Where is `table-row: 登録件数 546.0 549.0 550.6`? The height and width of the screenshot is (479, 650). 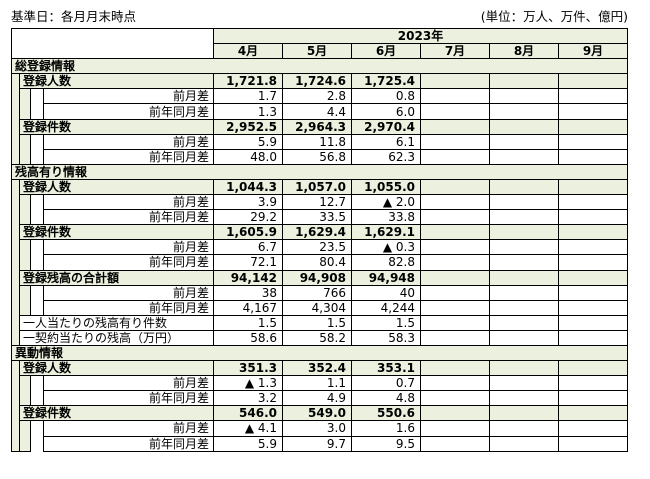
table-row: 登録件数 546.0 549.0 550.6 is located at coordinates (320, 413).